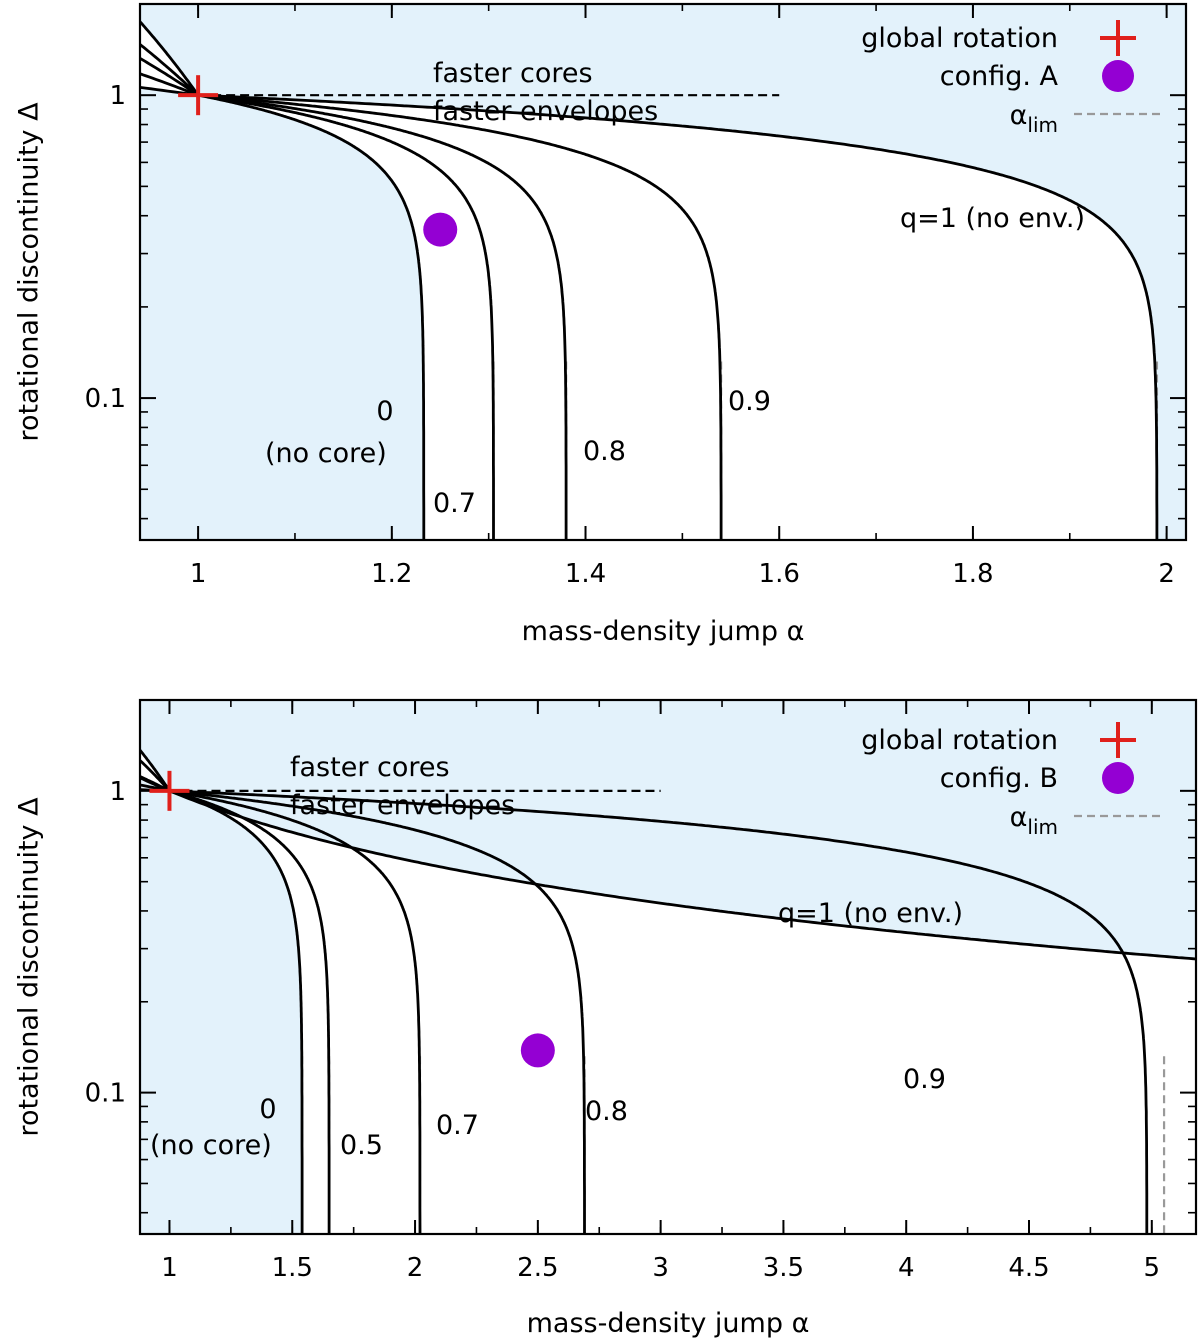 The height and width of the screenshot is (1344, 1200). Describe the element at coordinates (391, 574) in the screenshot. I see `x-tick-label: 1.2` at that location.